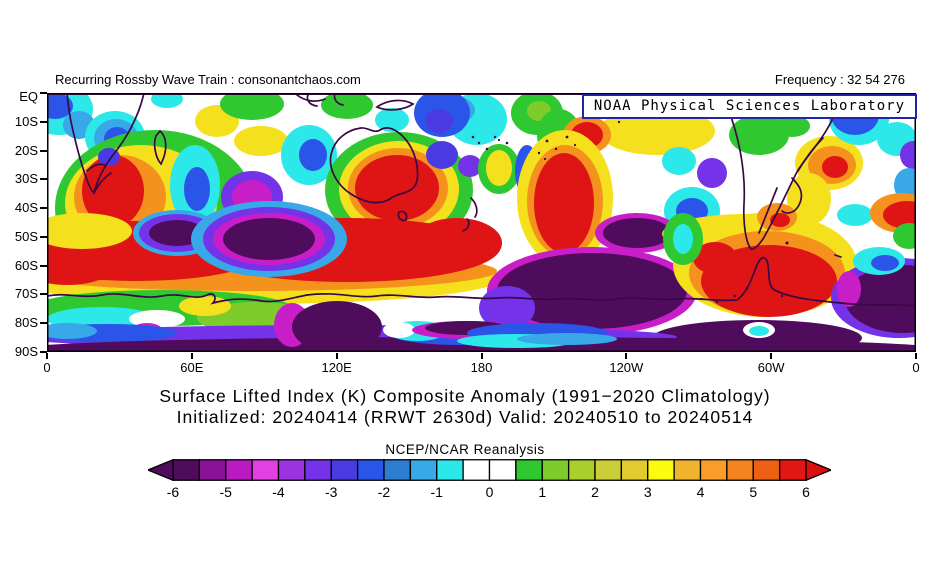  What do you see at coordinates (173, 492) in the screenshot?
I see `colorbar-tick-label: -6` at bounding box center [173, 492].